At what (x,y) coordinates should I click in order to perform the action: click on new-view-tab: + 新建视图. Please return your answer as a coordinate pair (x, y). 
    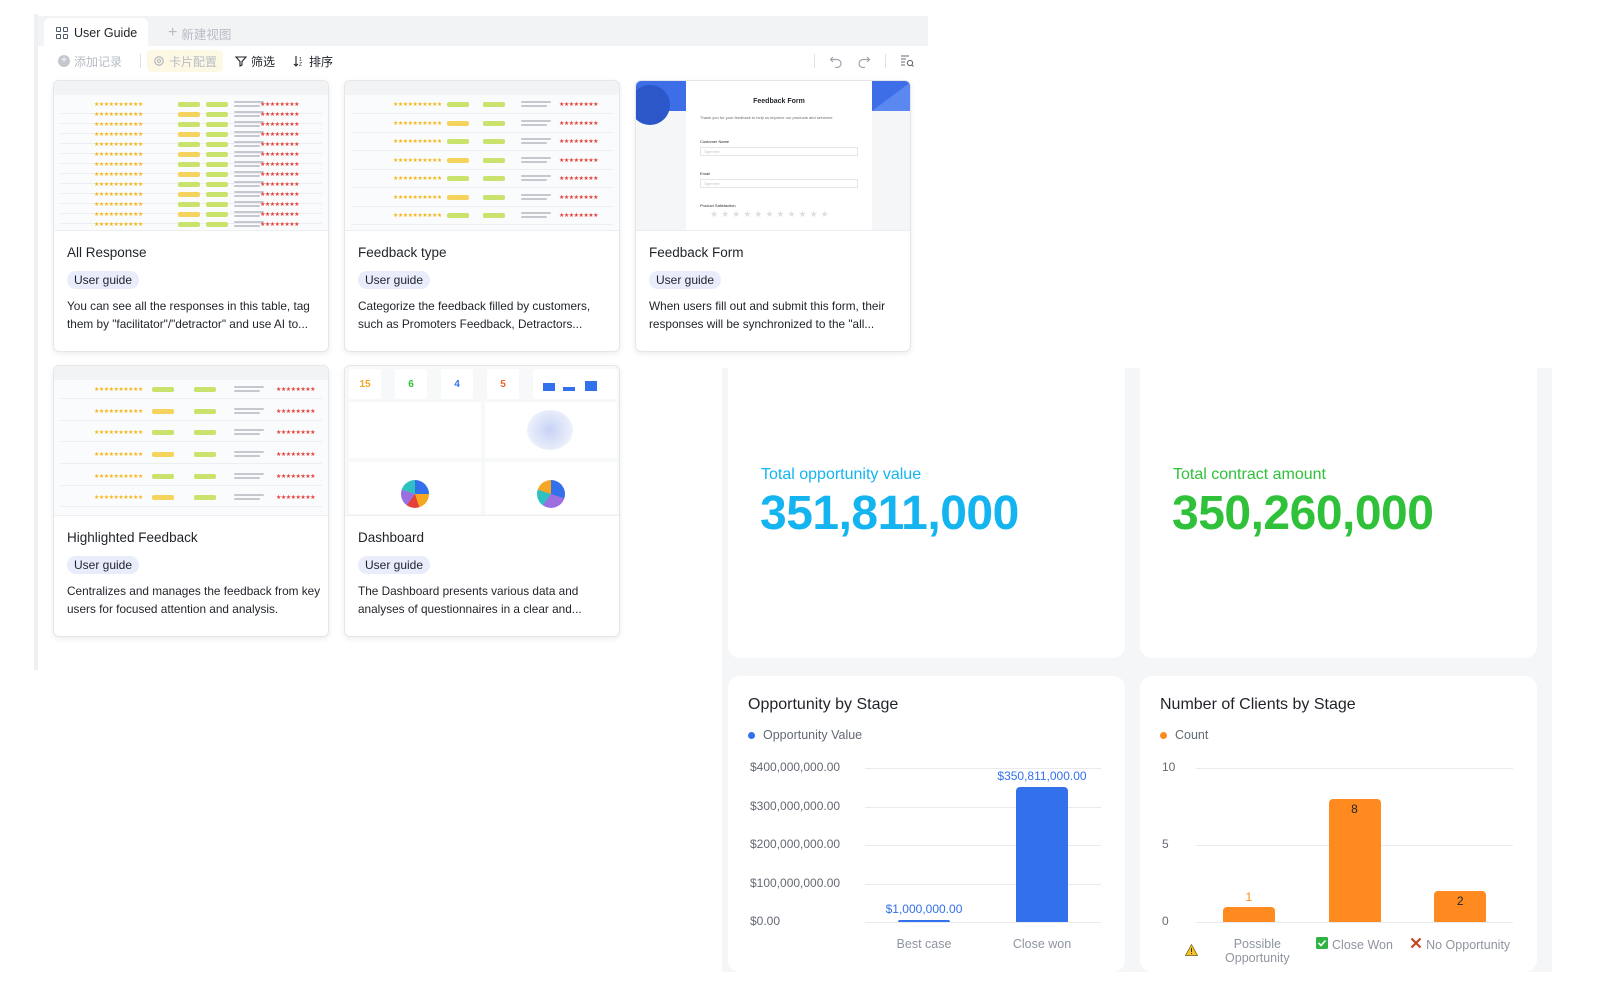
    Looking at the image, I should click on (199, 33).